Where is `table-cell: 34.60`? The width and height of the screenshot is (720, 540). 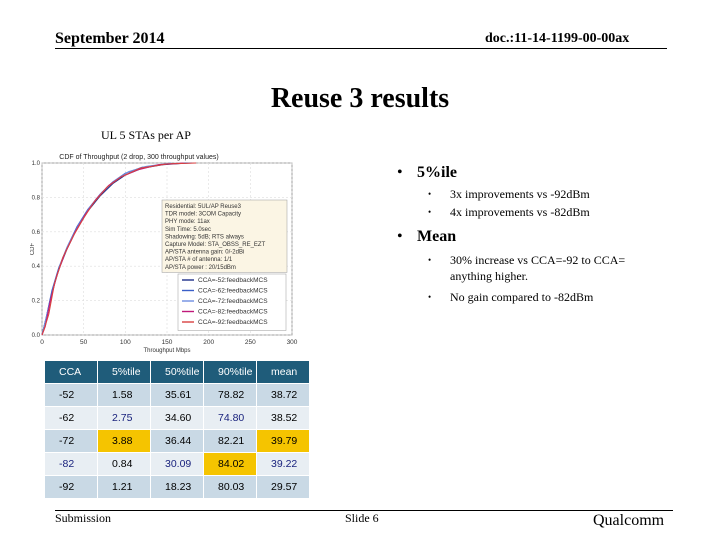
table-cell: 34.60 is located at coordinates (177, 418).